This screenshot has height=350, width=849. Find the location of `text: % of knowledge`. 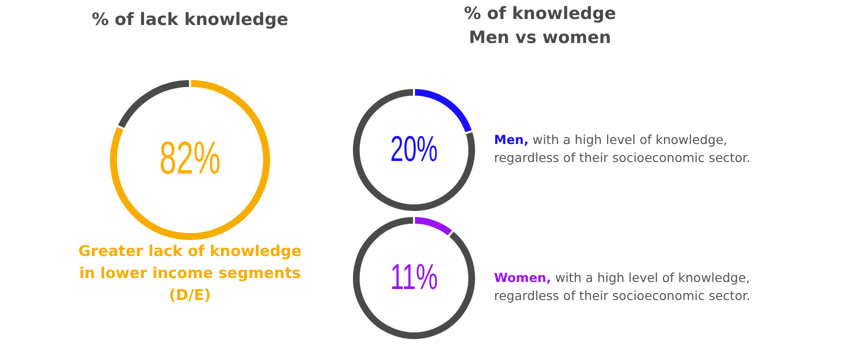

text: % of knowledge is located at coordinates (540, 14).